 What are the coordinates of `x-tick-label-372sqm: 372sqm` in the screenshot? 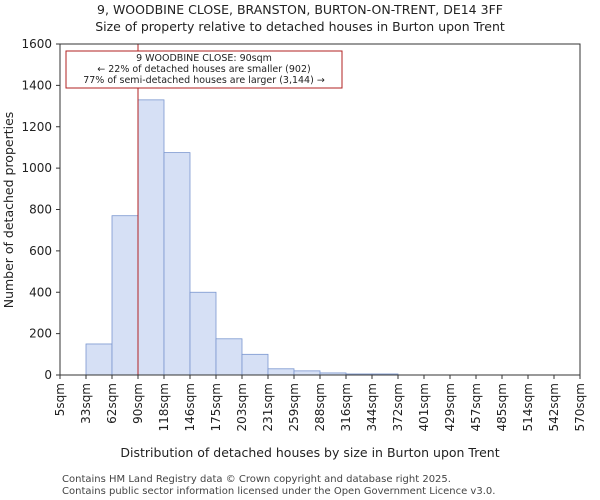 It's located at (398, 407).